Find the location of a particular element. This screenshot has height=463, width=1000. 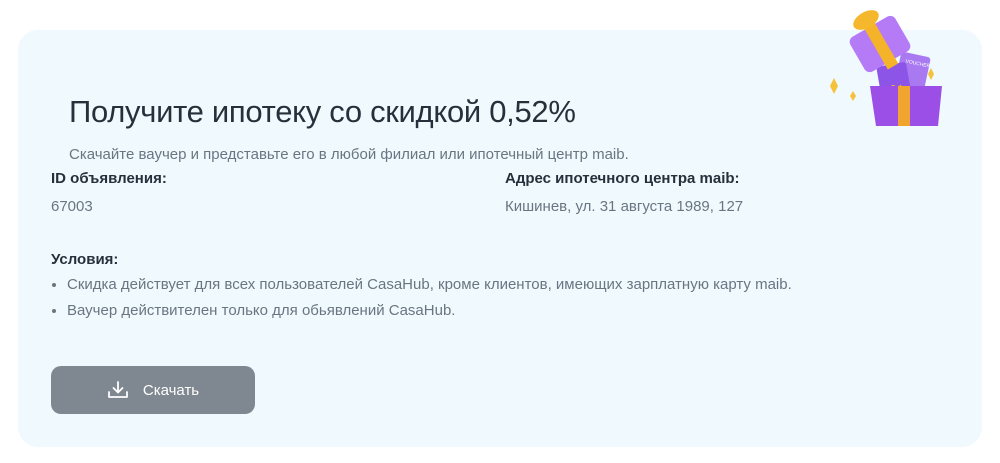

voucher-text: VOUCHER is located at coordinates (918, 64).